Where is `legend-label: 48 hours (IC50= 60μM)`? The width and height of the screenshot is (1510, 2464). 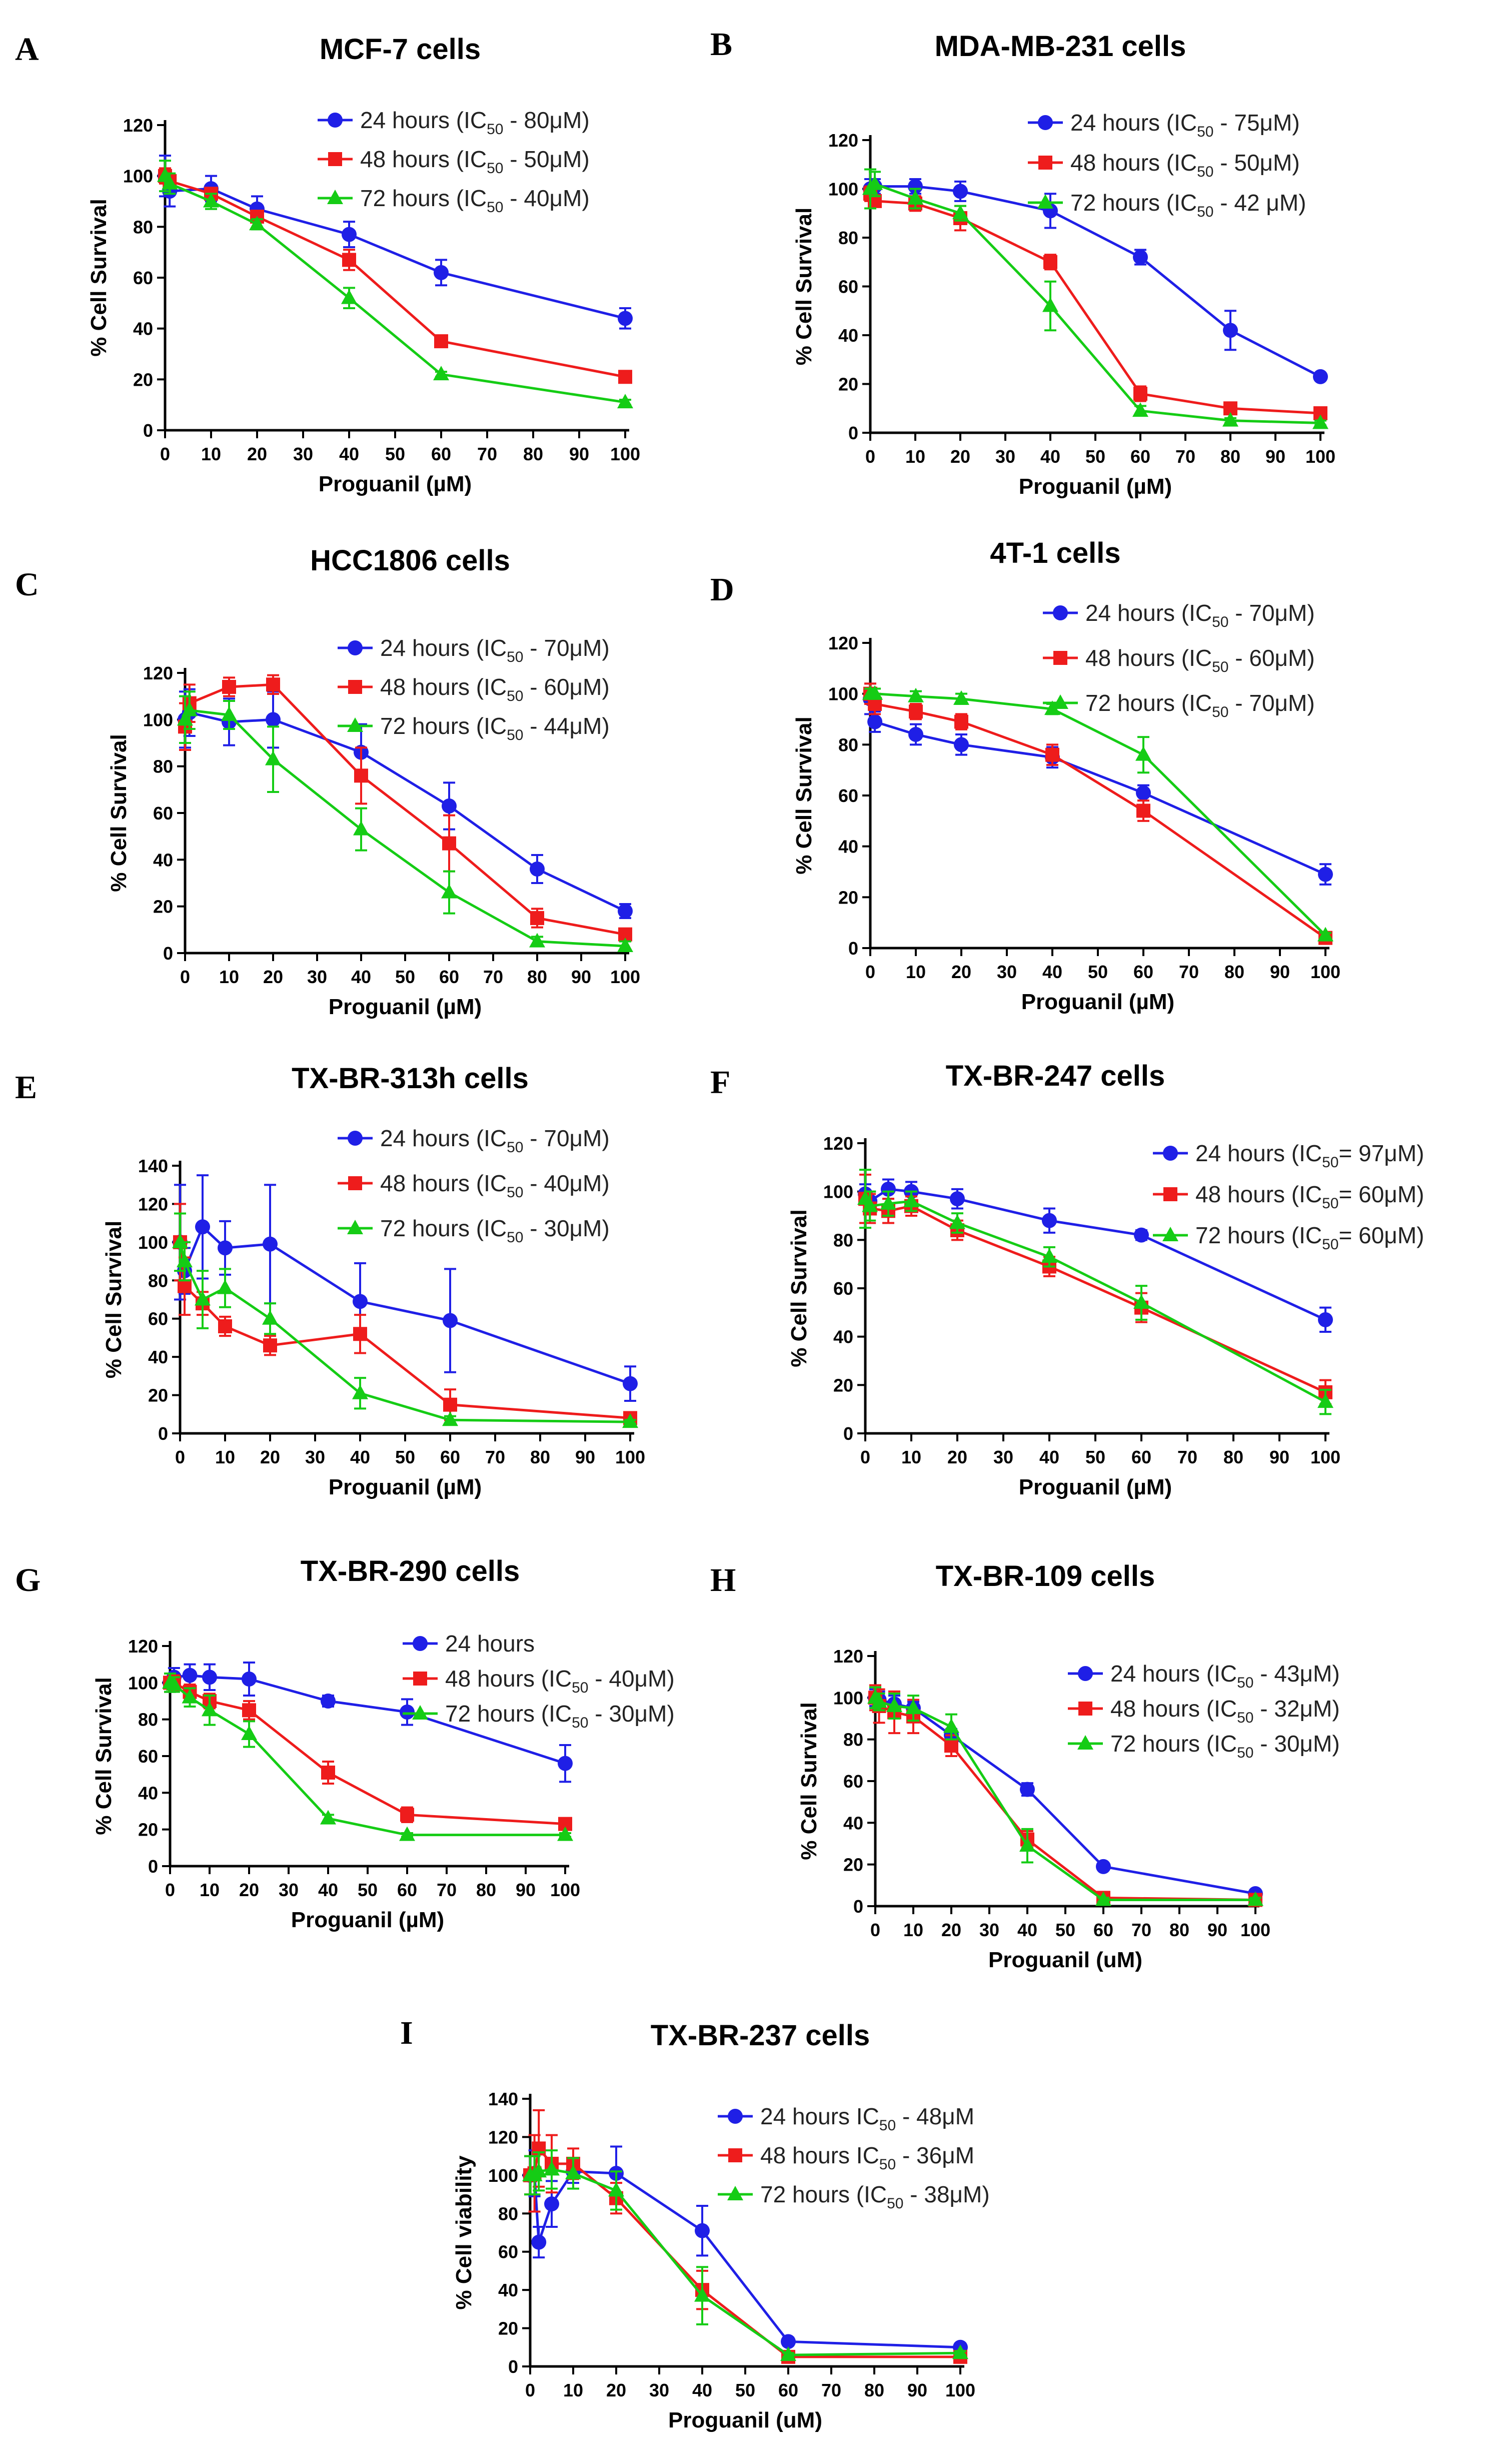
legend-label: 48 hours (IC50= 60μM) is located at coordinates (1309, 1196).